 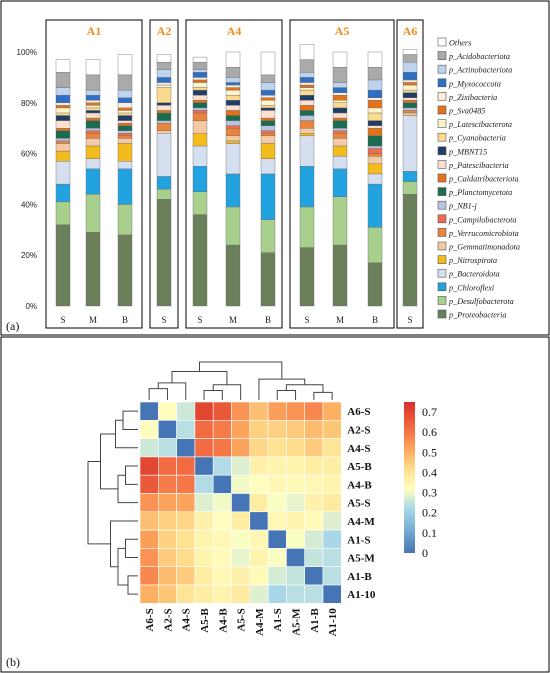 I want to click on legend-label: p_Gemmatimonadota, so click(x=484, y=247).